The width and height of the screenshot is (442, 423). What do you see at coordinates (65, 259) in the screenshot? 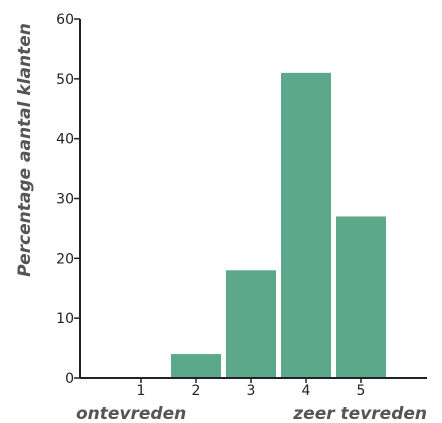
I see `y-tick-label: 20` at bounding box center [65, 259].